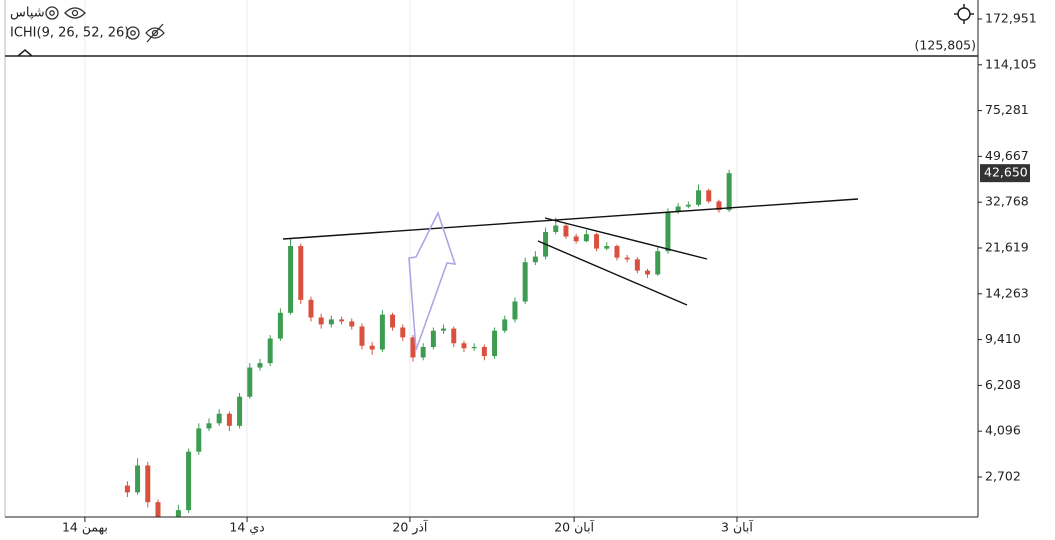 The width and height of the screenshot is (1055, 540). Describe the element at coordinates (1007, 155) in the screenshot. I see `y-tick-label: 49,667` at that location.